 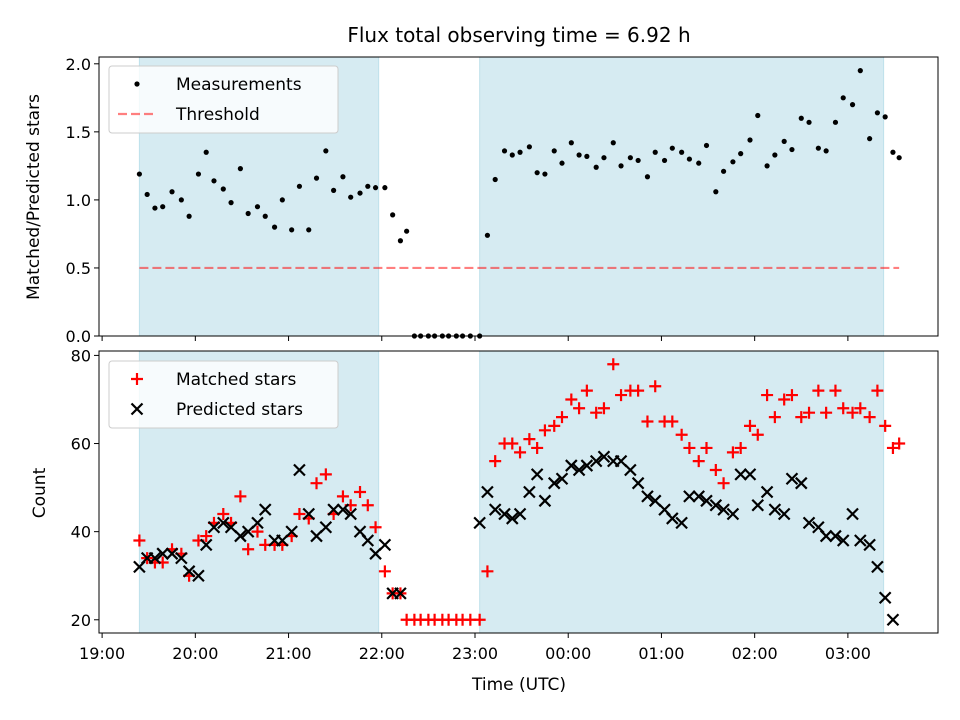 What do you see at coordinates (102, 653) in the screenshot?
I see `x-tick-label: 19:00` at bounding box center [102, 653].